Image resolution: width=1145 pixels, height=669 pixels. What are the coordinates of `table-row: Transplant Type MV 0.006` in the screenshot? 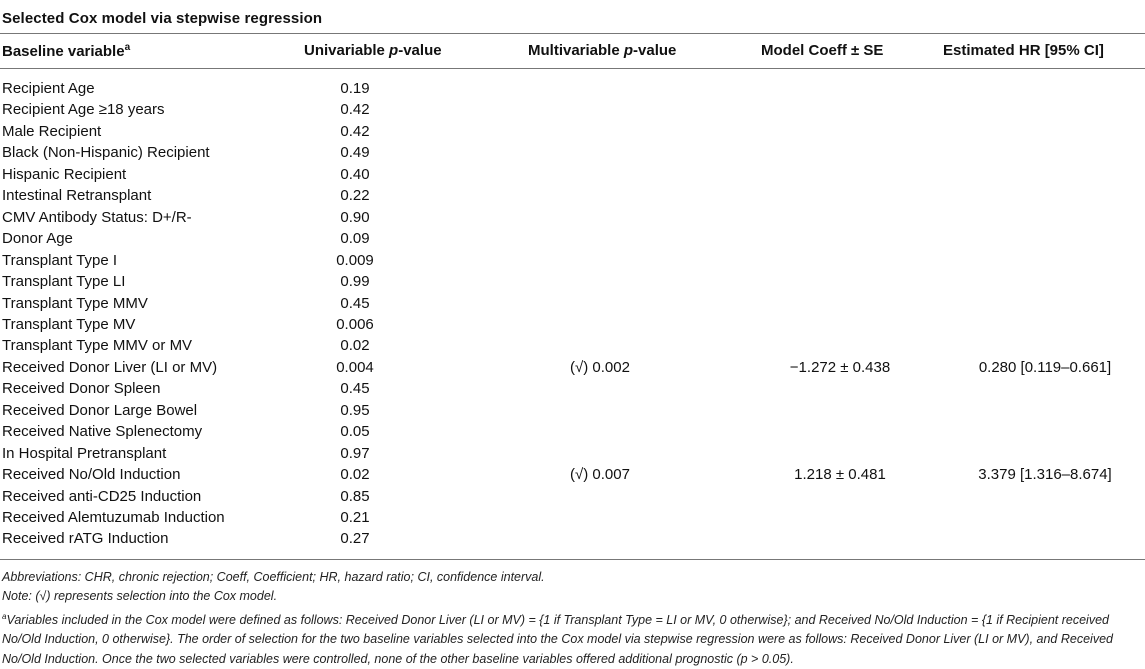 It's located at (572, 327).